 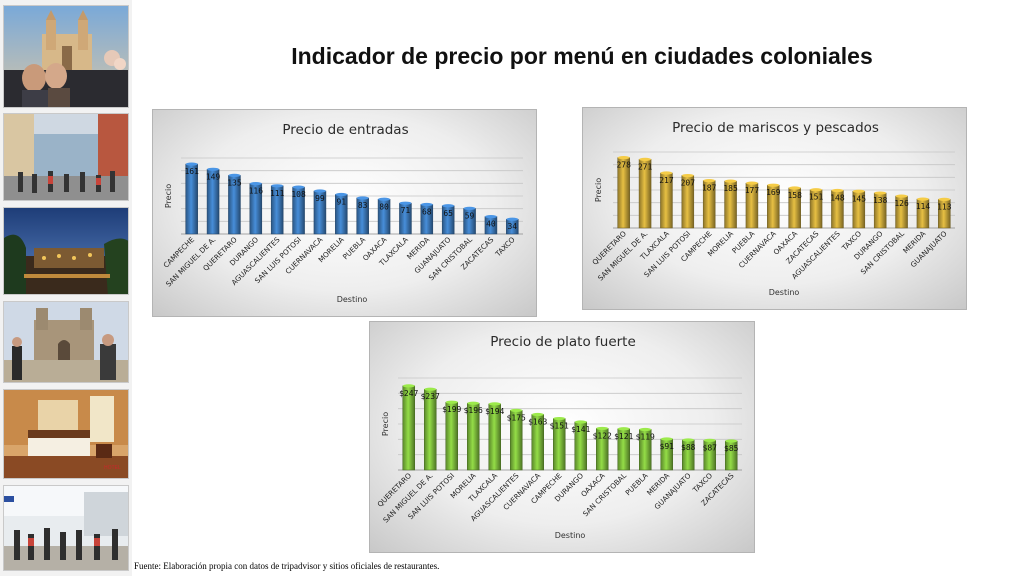 What do you see at coordinates (427, 211) in the screenshot?
I see `data-label: 68` at bounding box center [427, 211].